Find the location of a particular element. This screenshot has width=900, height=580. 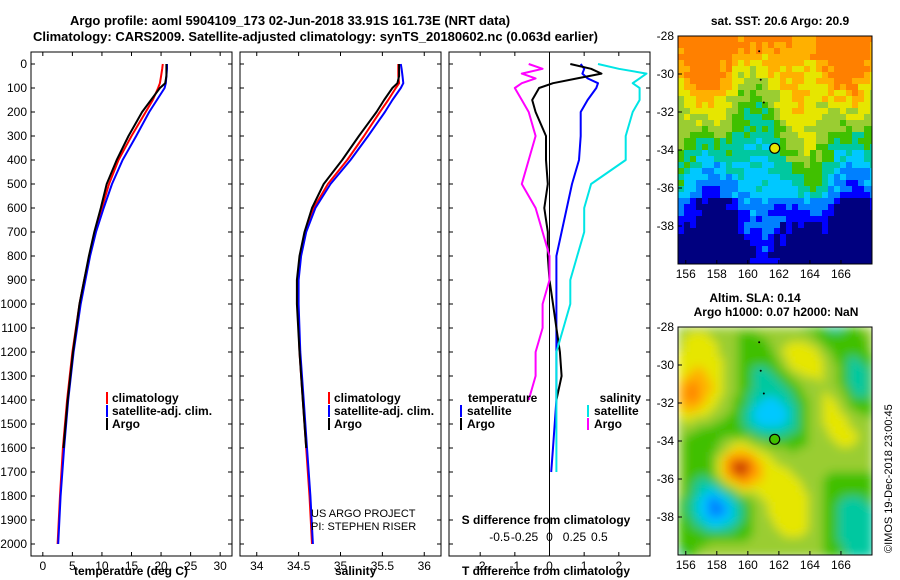

depth-tick-label: 100 is located at coordinates (17, 88).